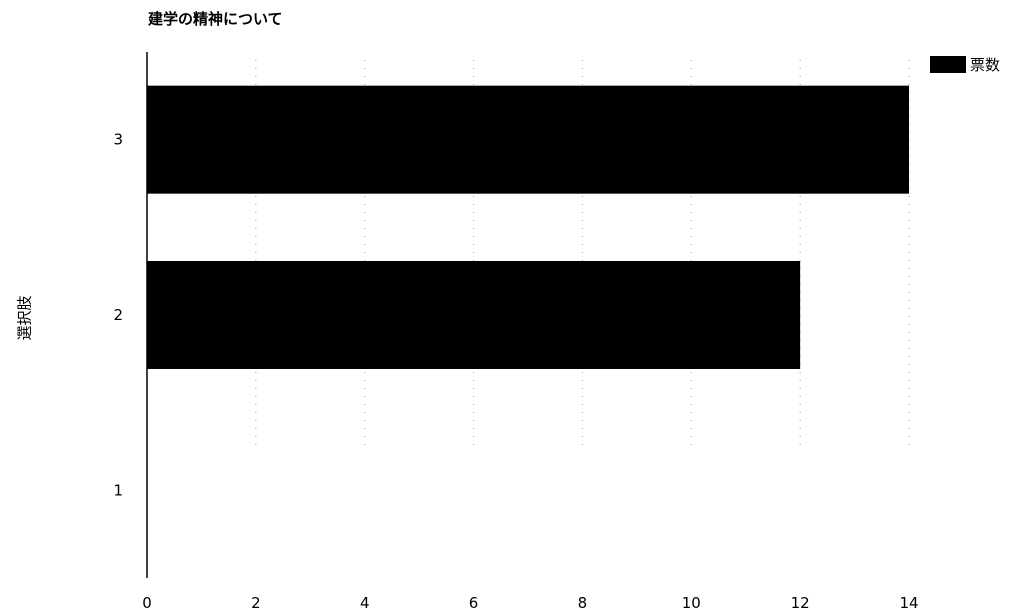  Describe the element at coordinates (985, 65) in the screenshot. I see `legend-label: 票数` at that location.